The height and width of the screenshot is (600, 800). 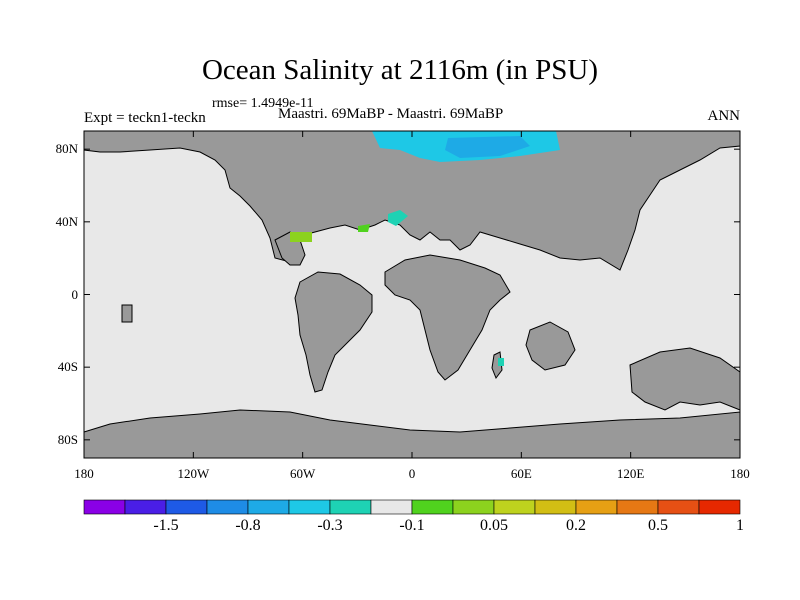 What do you see at coordinates (248, 525) in the screenshot?
I see `colorbar-tick-label: -0.8` at bounding box center [248, 525].